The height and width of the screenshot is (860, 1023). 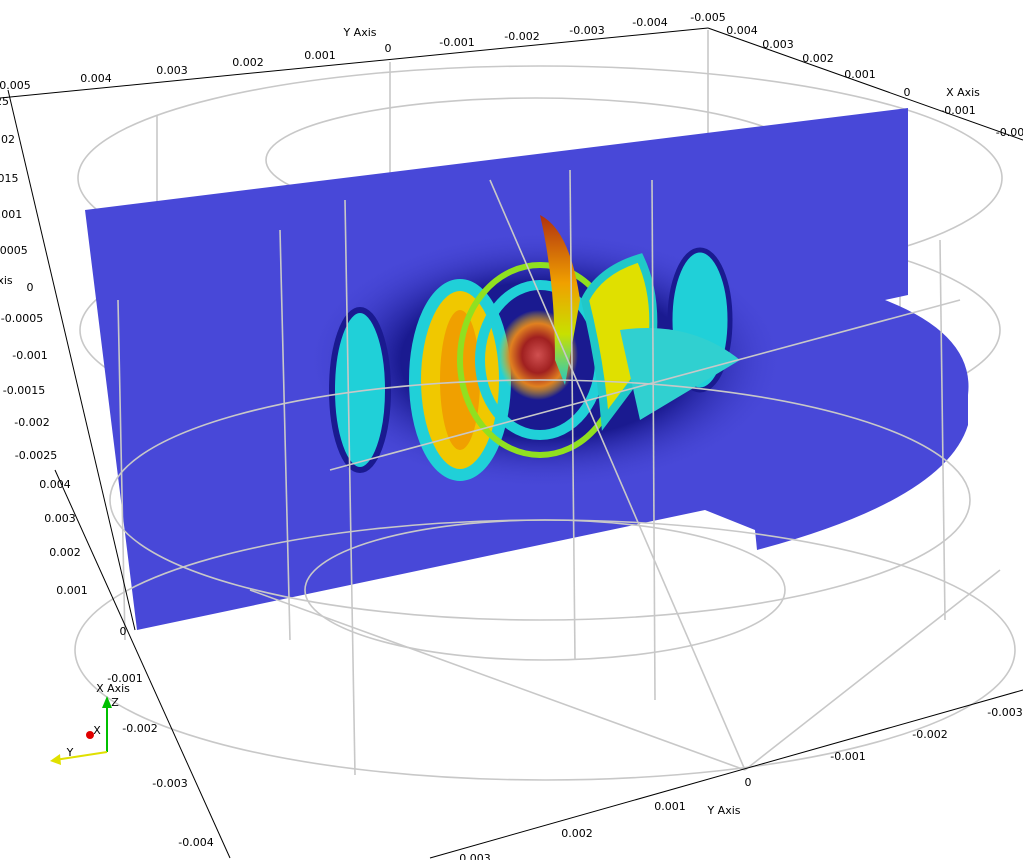 What do you see at coordinates (4, 101) in the screenshot?
I see `tick-label: 25` at bounding box center [4, 101].